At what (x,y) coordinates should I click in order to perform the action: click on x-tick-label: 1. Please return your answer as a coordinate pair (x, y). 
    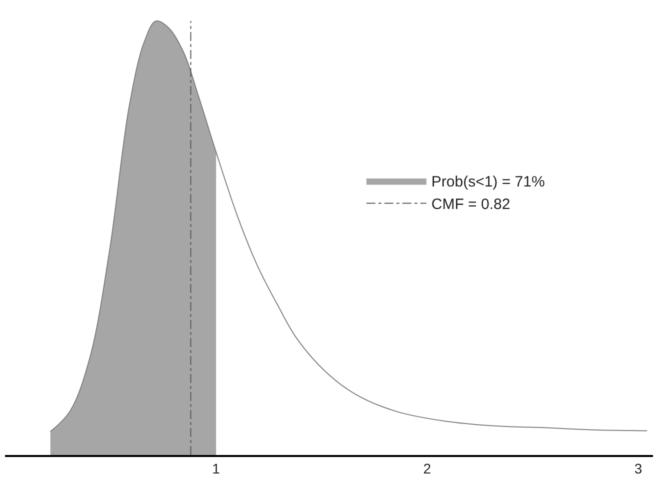
    Looking at the image, I should click on (216, 468).